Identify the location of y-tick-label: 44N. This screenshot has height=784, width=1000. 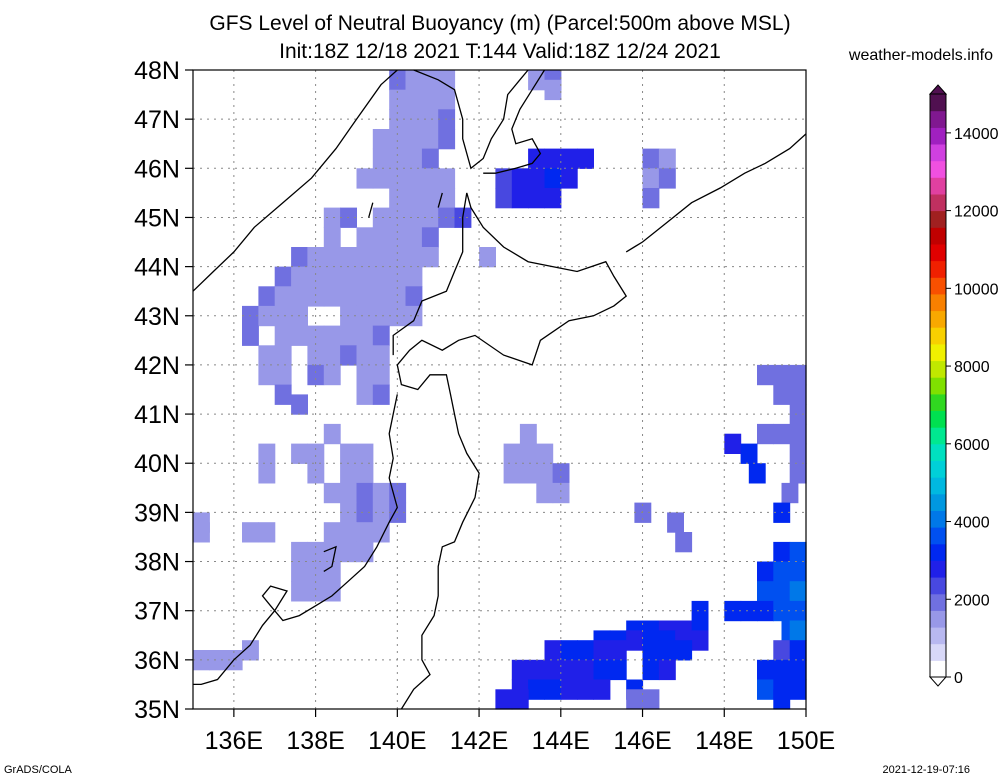
(157, 268).